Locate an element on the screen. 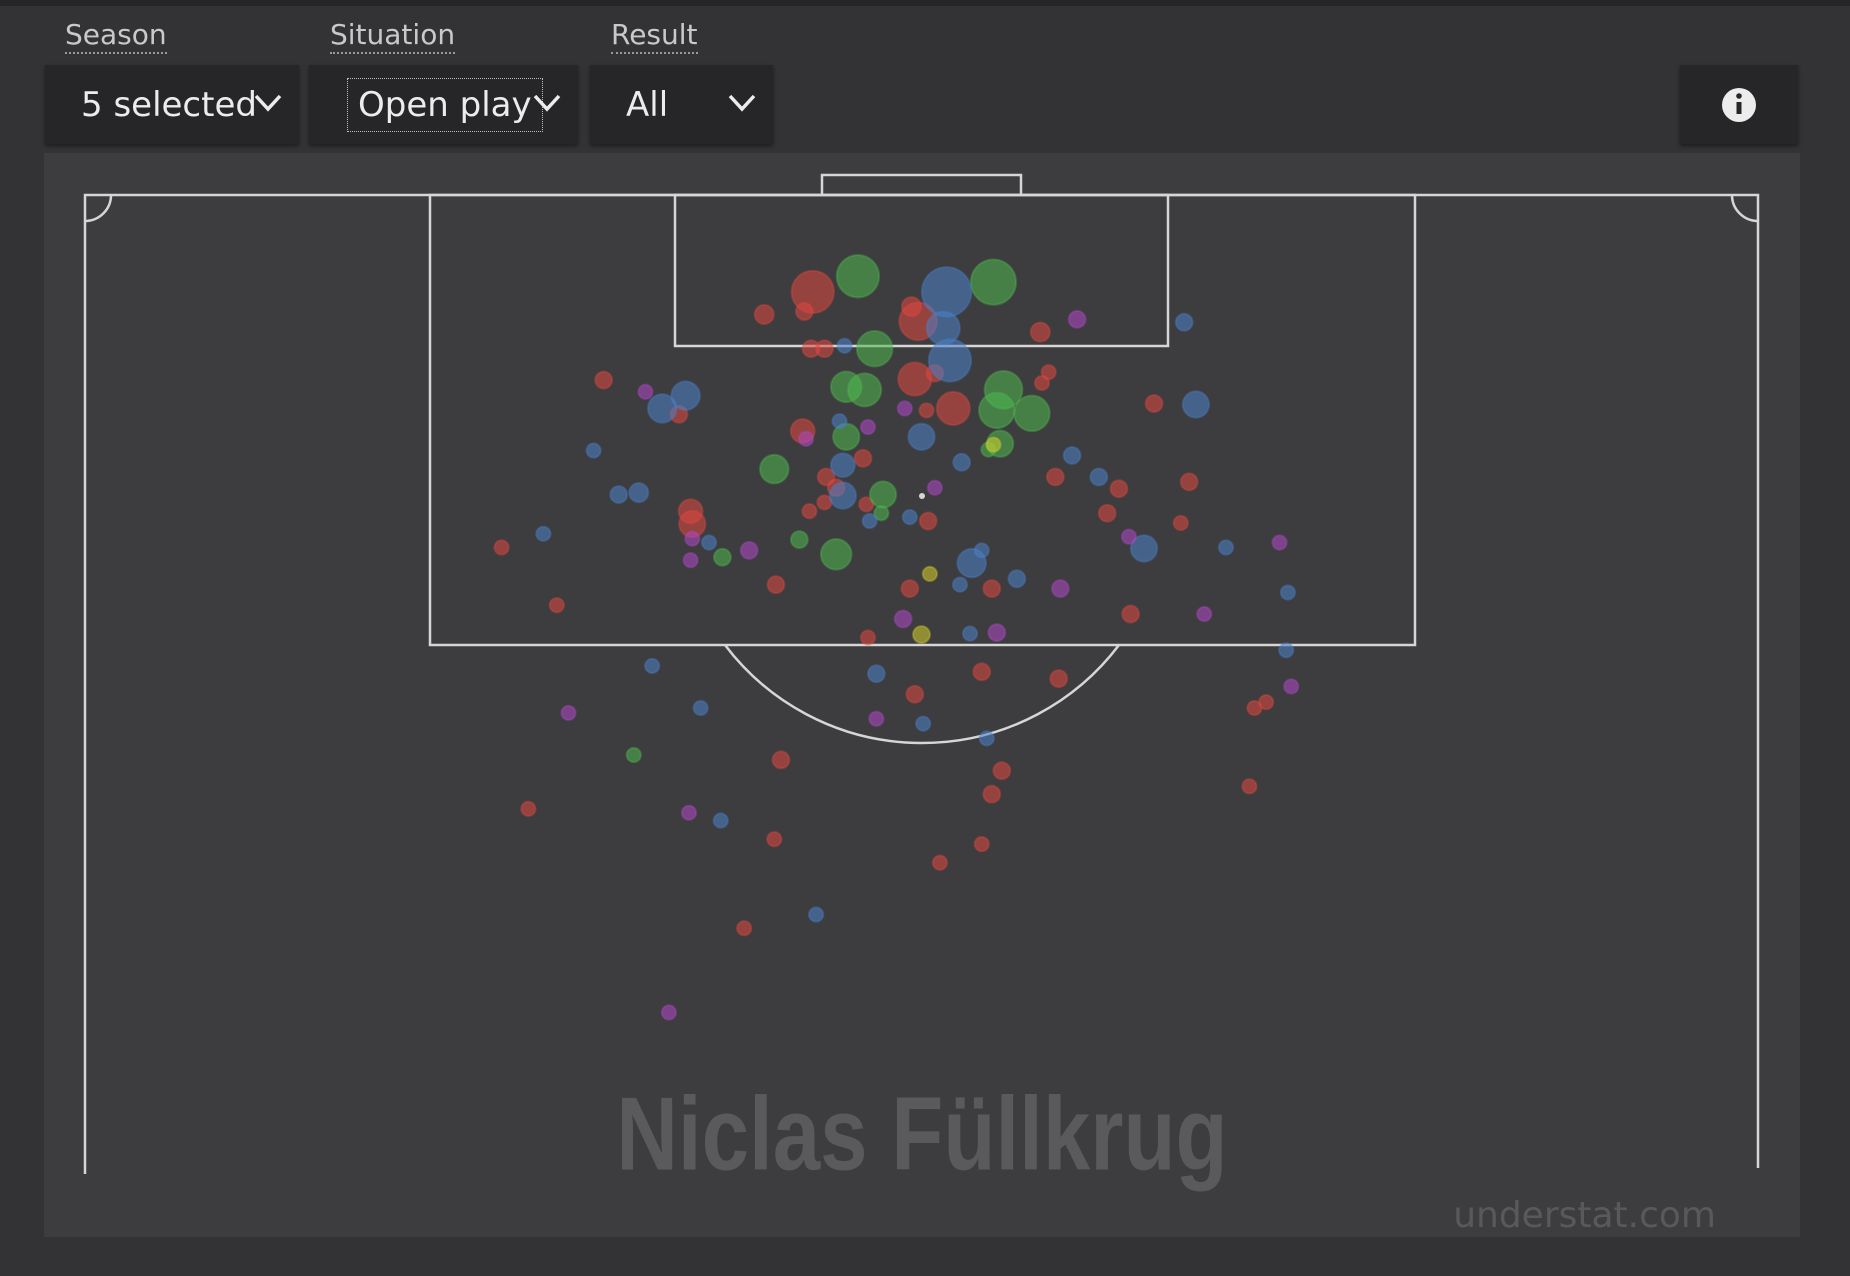 The height and width of the screenshot is (1276, 1850). situation-dropdown: Open play is located at coordinates (443, 104).